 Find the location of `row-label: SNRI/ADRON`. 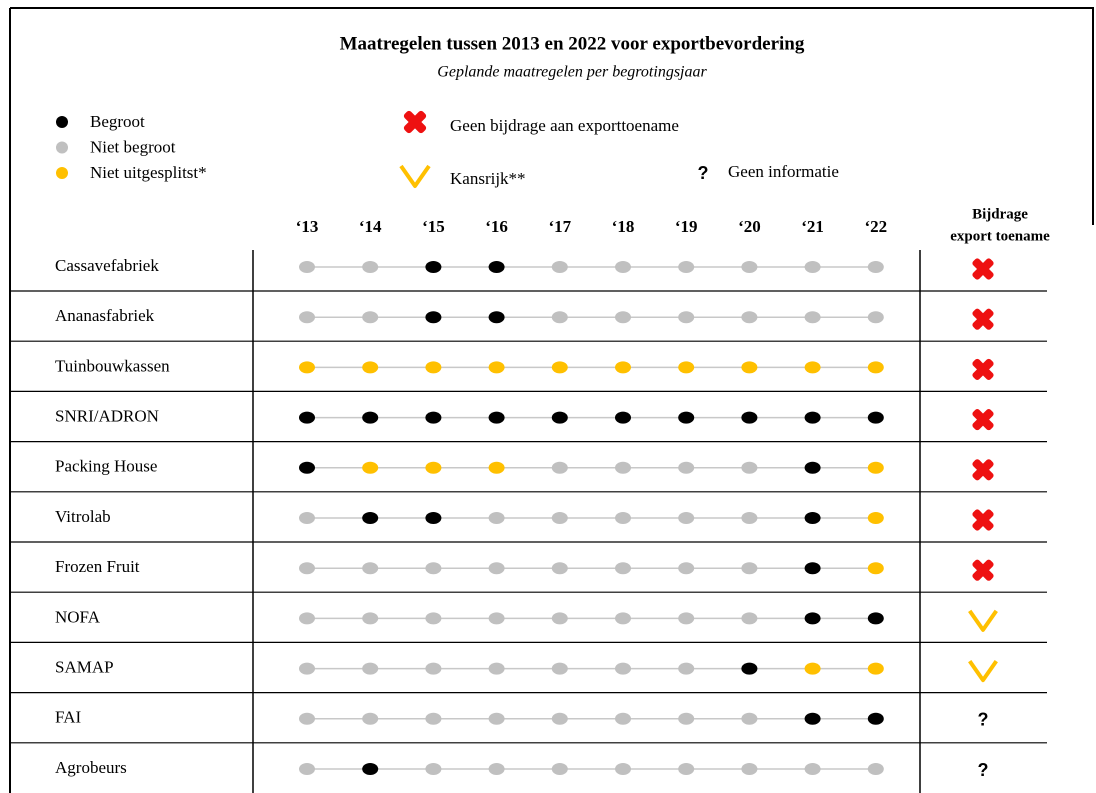

row-label: SNRI/ADRON is located at coordinates (107, 416).